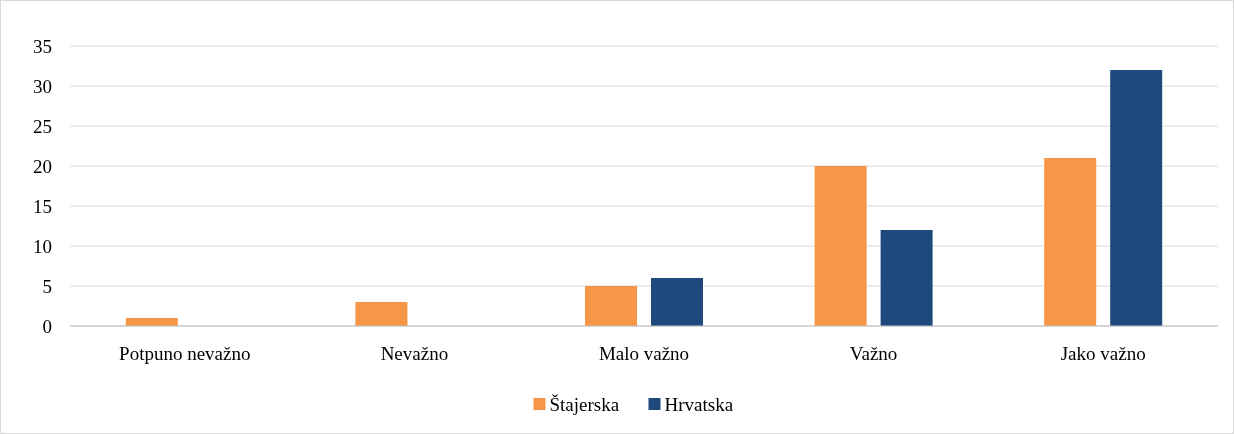  I want to click on x-tick-label: Jako važno, so click(1103, 353).